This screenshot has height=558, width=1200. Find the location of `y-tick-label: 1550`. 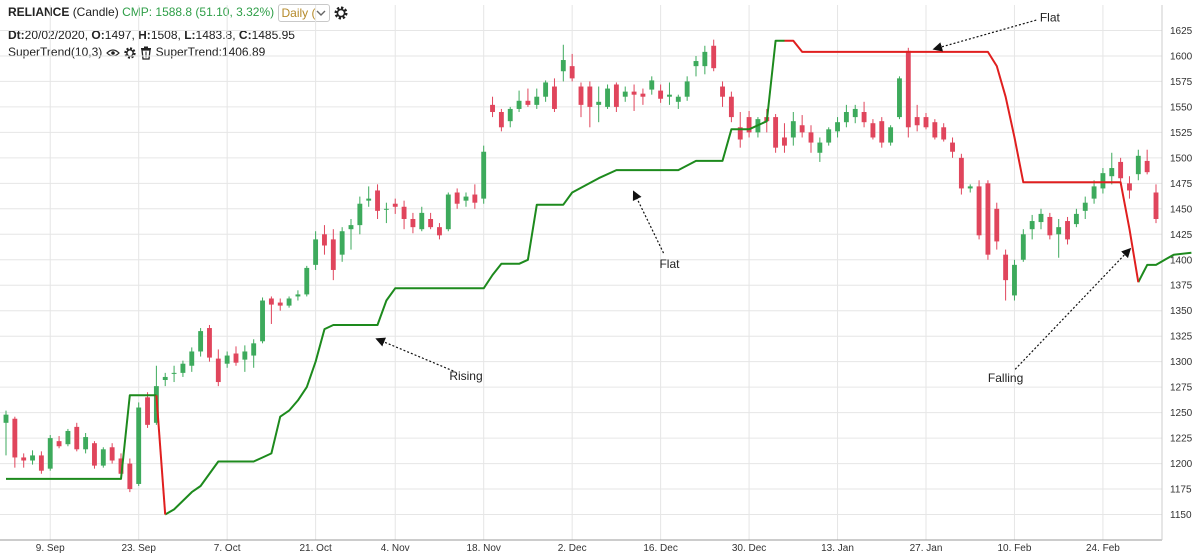

y-tick-label: 1550 is located at coordinates (1181, 107).